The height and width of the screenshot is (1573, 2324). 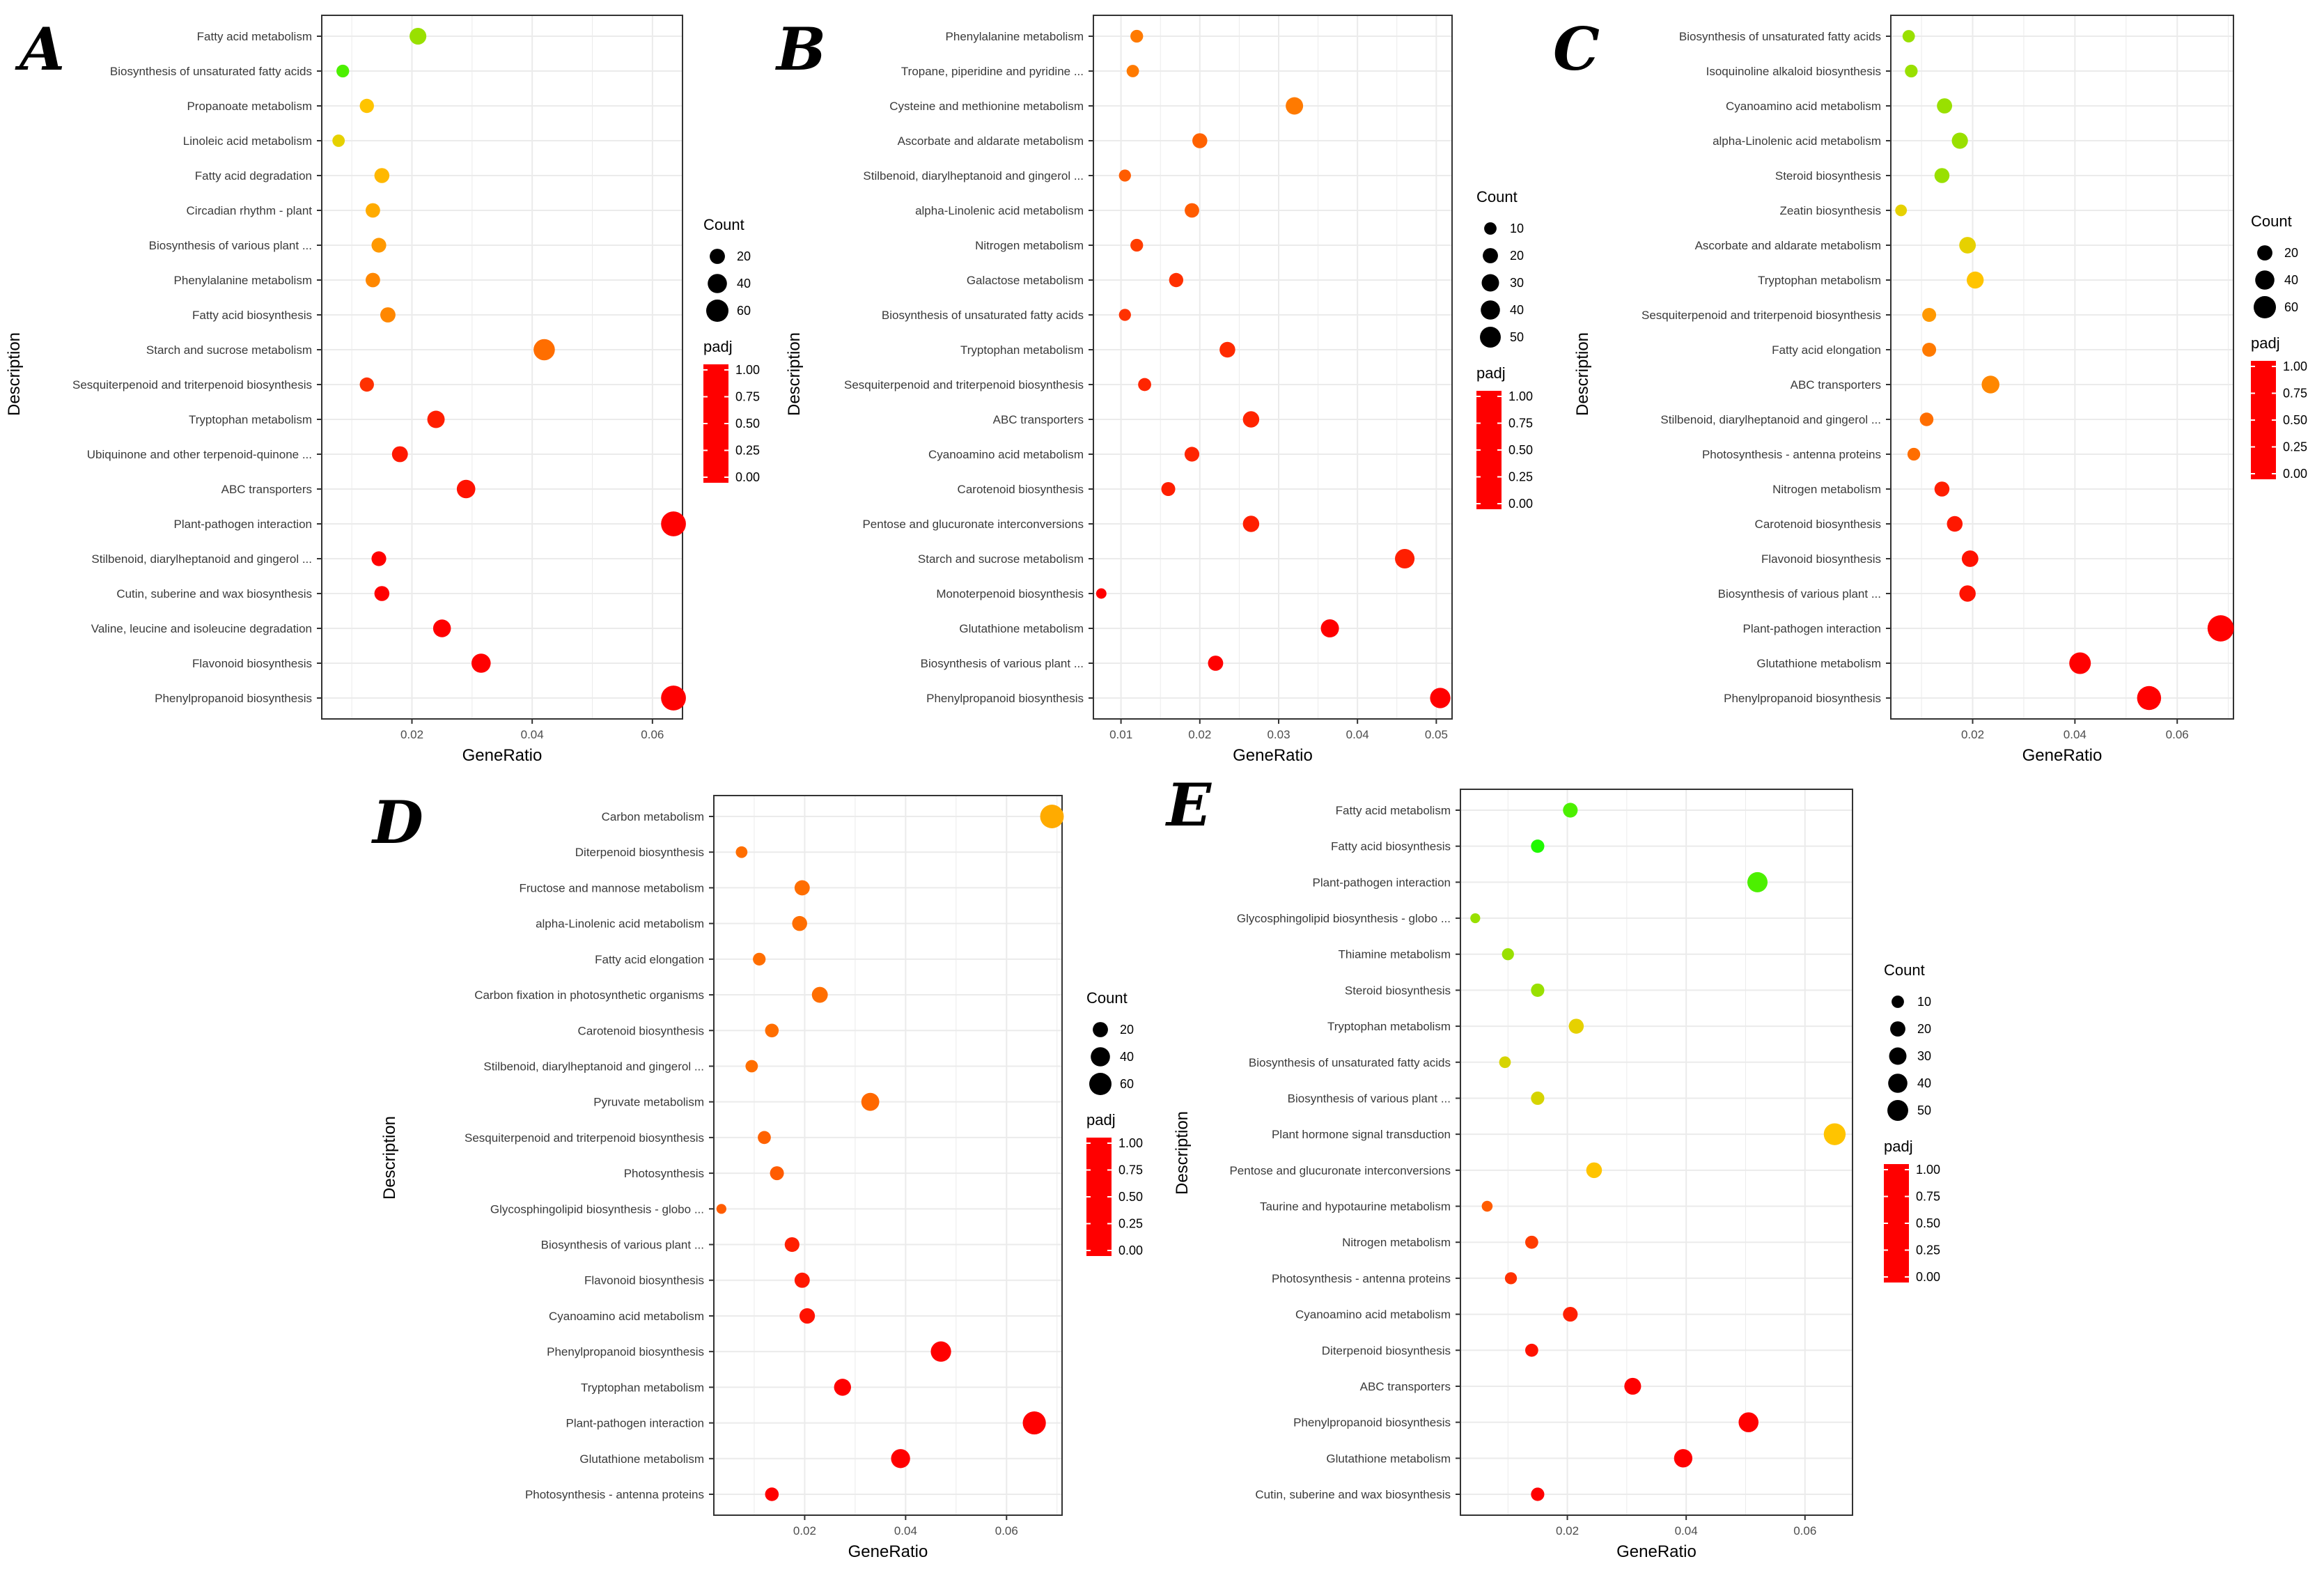 What do you see at coordinates (1500, 268) in the screenshot?
I see `size-legend: Count 10 20 30 40 50` at bounding box center [1500, 268].